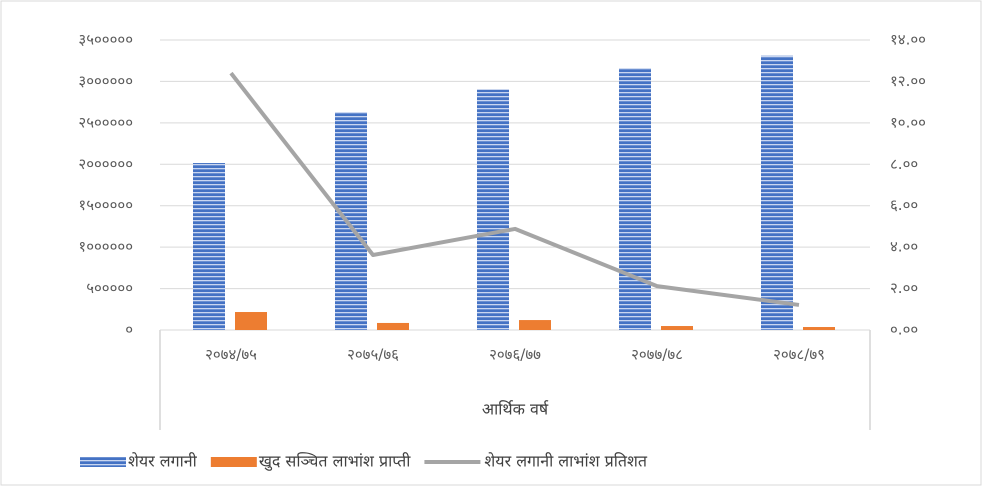  Describe the element at coordinates (515, 409) in the screenshot. I see `x-axis-title: आर्थिक वर्ष` at that location.